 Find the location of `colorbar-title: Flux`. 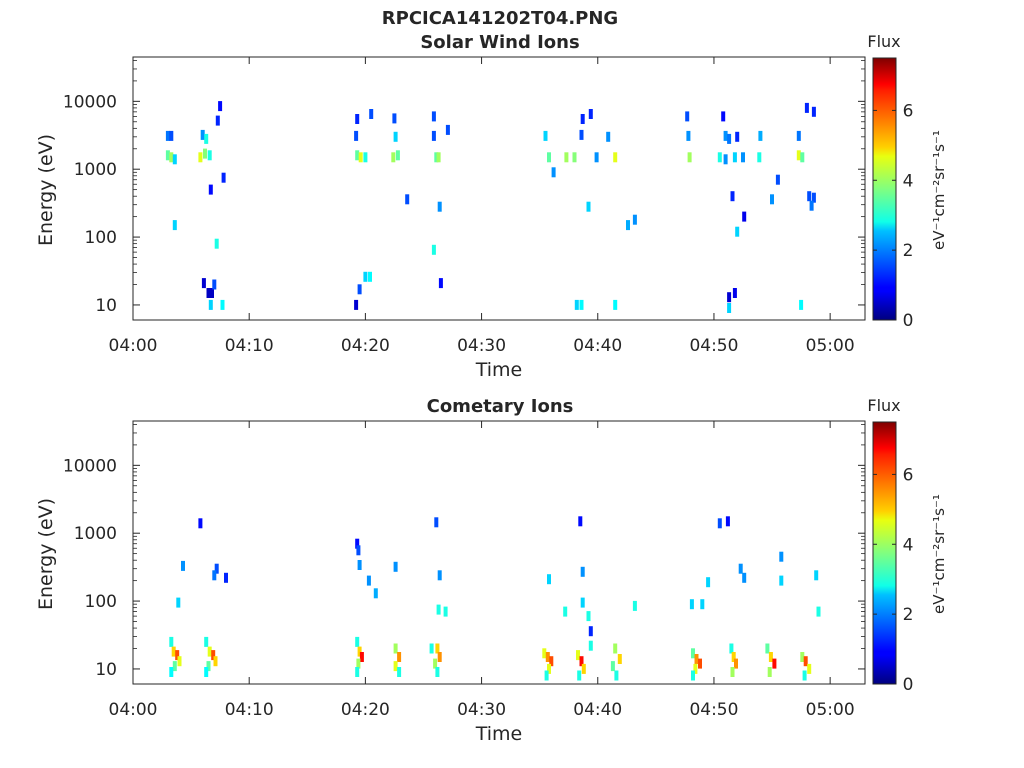

colorbar-title: Flux is located at coordinates (883, 41).